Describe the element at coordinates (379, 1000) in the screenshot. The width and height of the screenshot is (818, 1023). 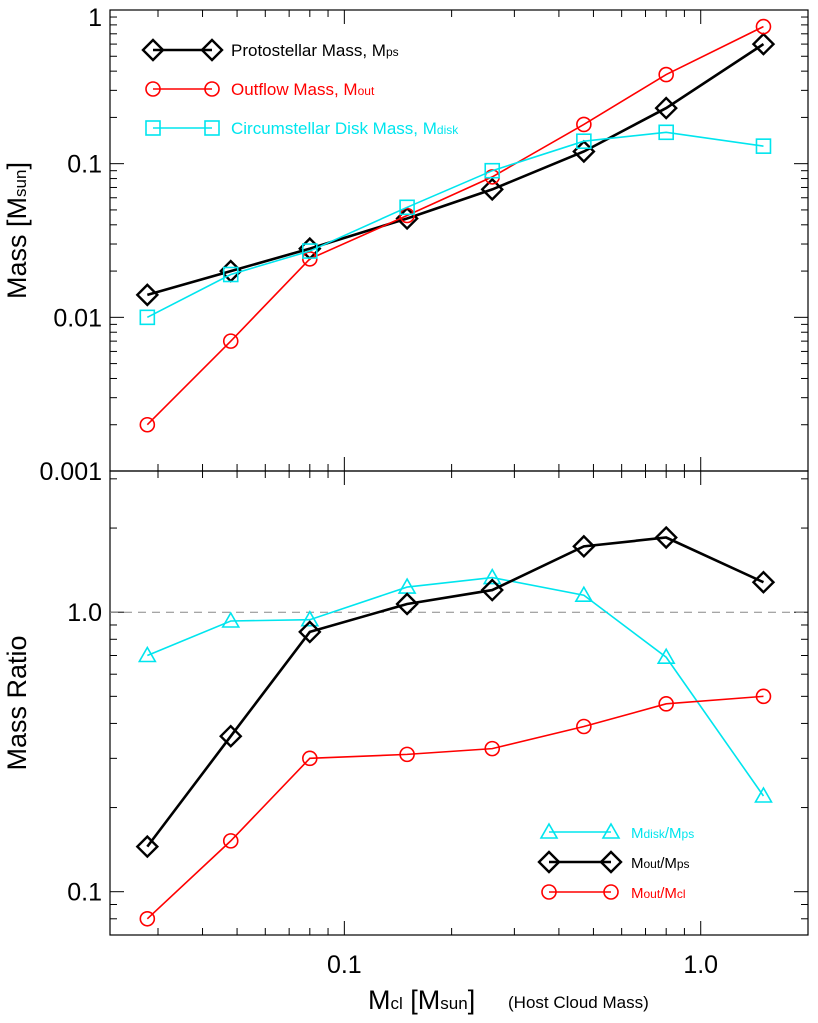
I see `x-axis-label-text: M` at that location.